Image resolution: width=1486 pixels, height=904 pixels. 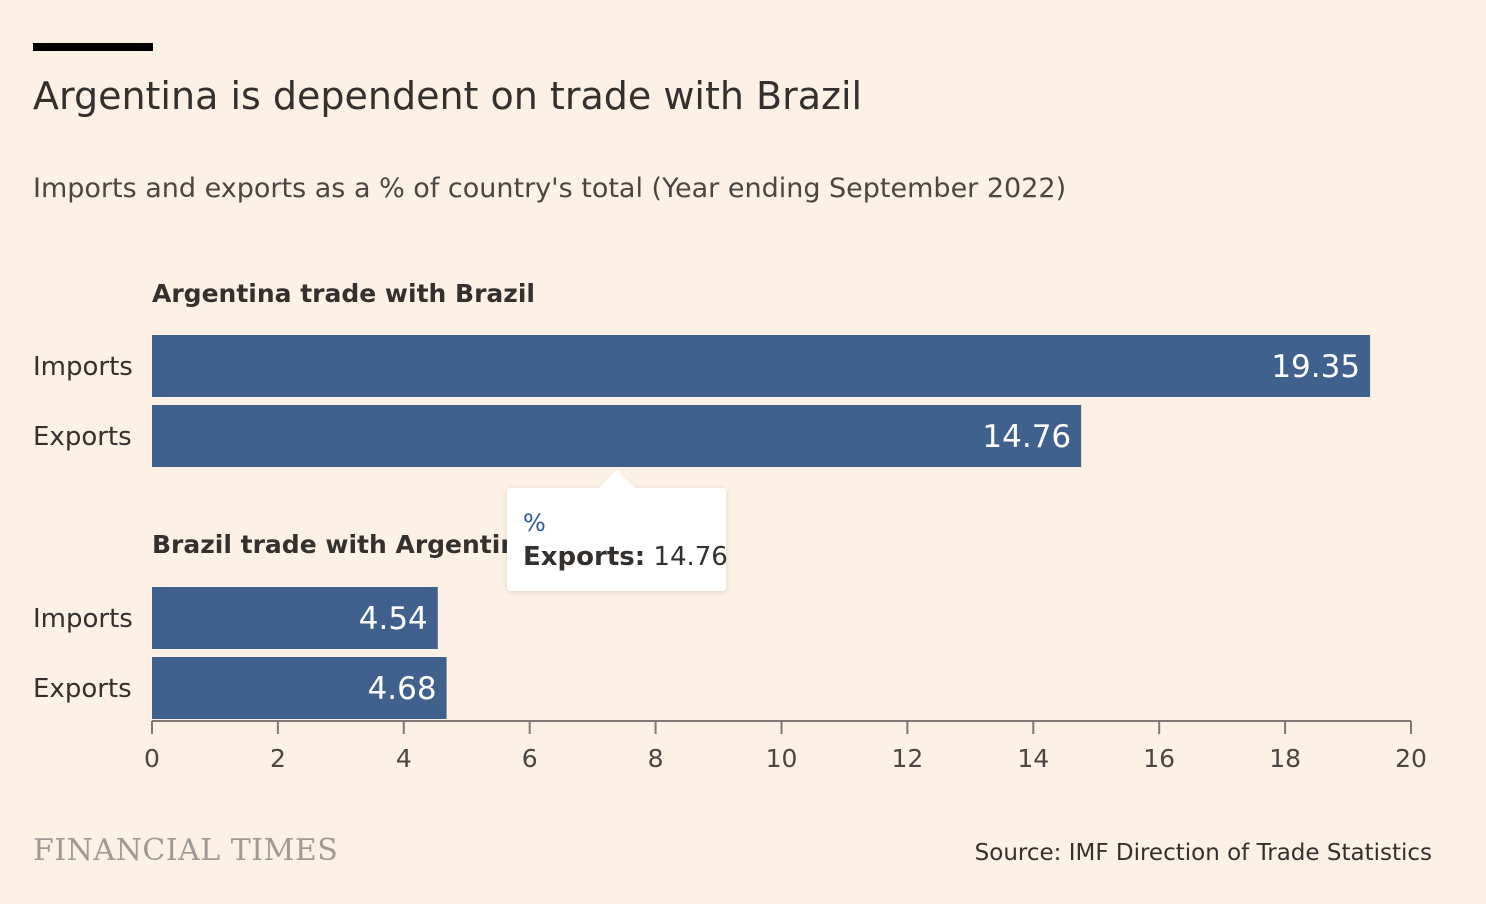 What do you see at coordinates (1285, 758) in the screenshot?
I see `x-tick-label: 18` at bounding box center [1285, 758].